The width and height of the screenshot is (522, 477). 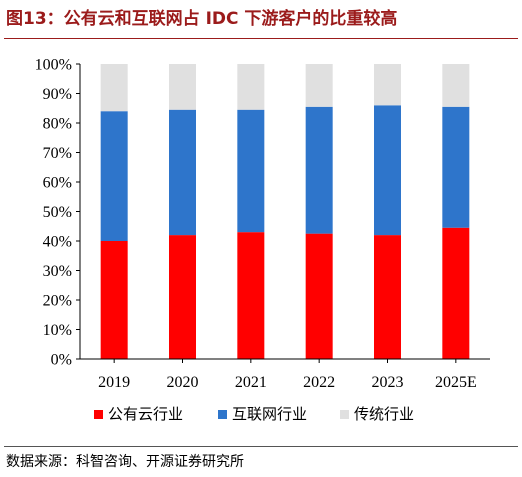 I want to click on y-tick-label: 80%, so click(x=57, y=124).